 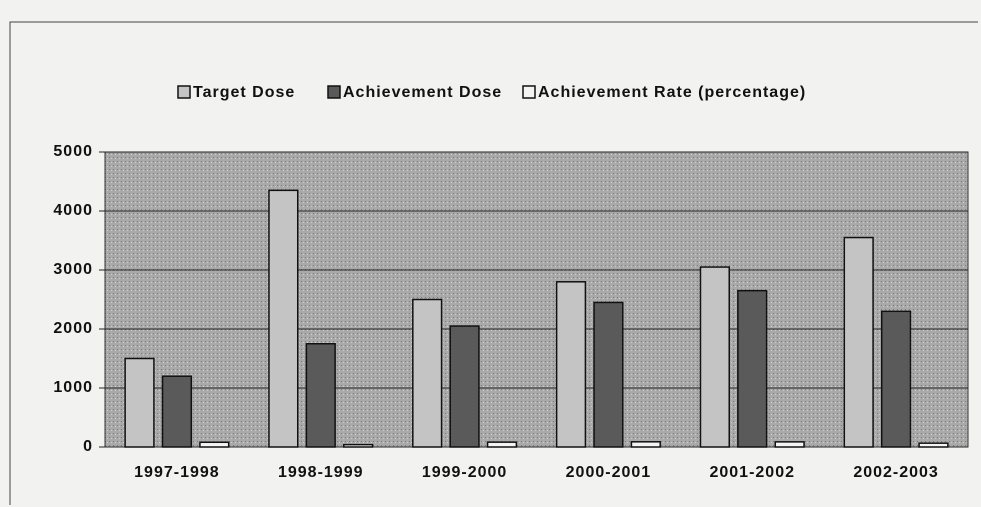 I want to click on legend-label: Achievement Rate (percentage), so click(x=672, y=92).